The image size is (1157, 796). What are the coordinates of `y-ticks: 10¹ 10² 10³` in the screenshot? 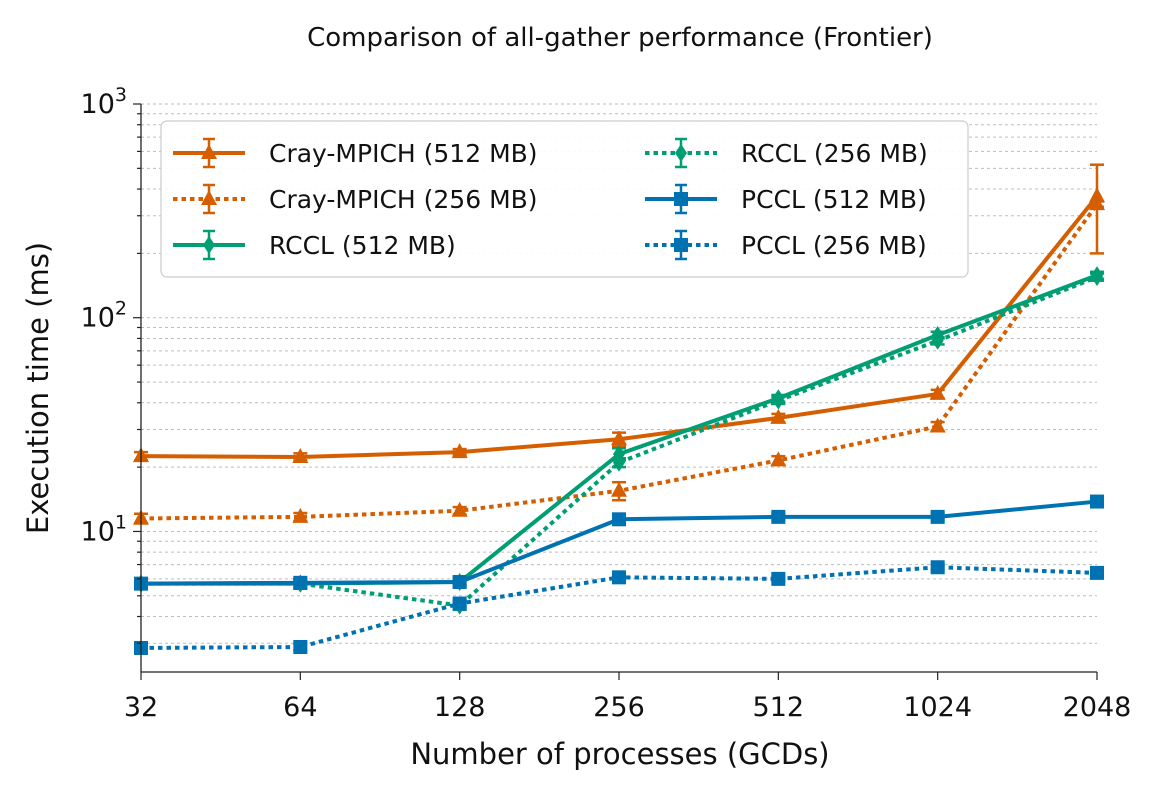 It's located at (111, 364).